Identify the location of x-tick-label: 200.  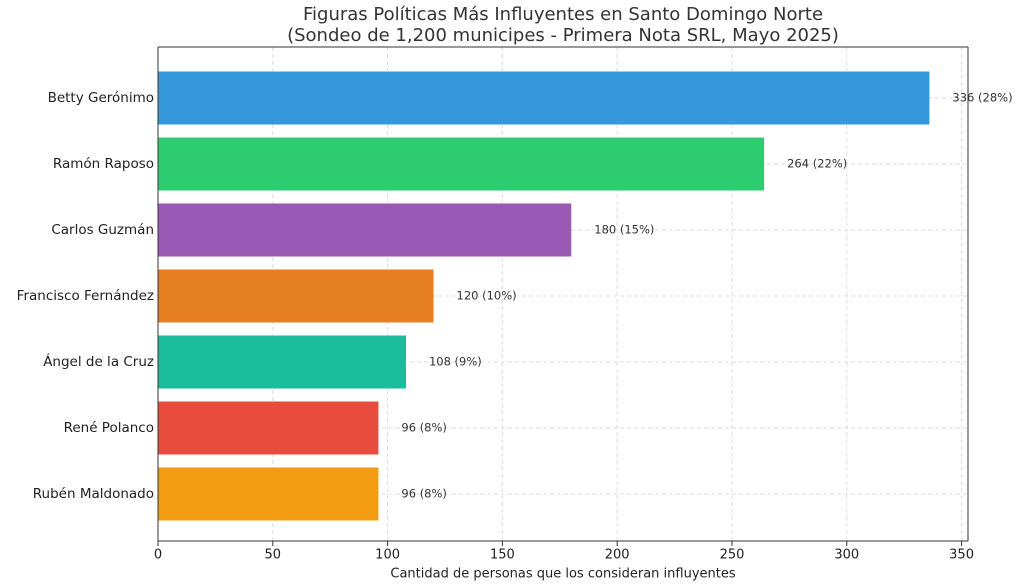
(617, 555).